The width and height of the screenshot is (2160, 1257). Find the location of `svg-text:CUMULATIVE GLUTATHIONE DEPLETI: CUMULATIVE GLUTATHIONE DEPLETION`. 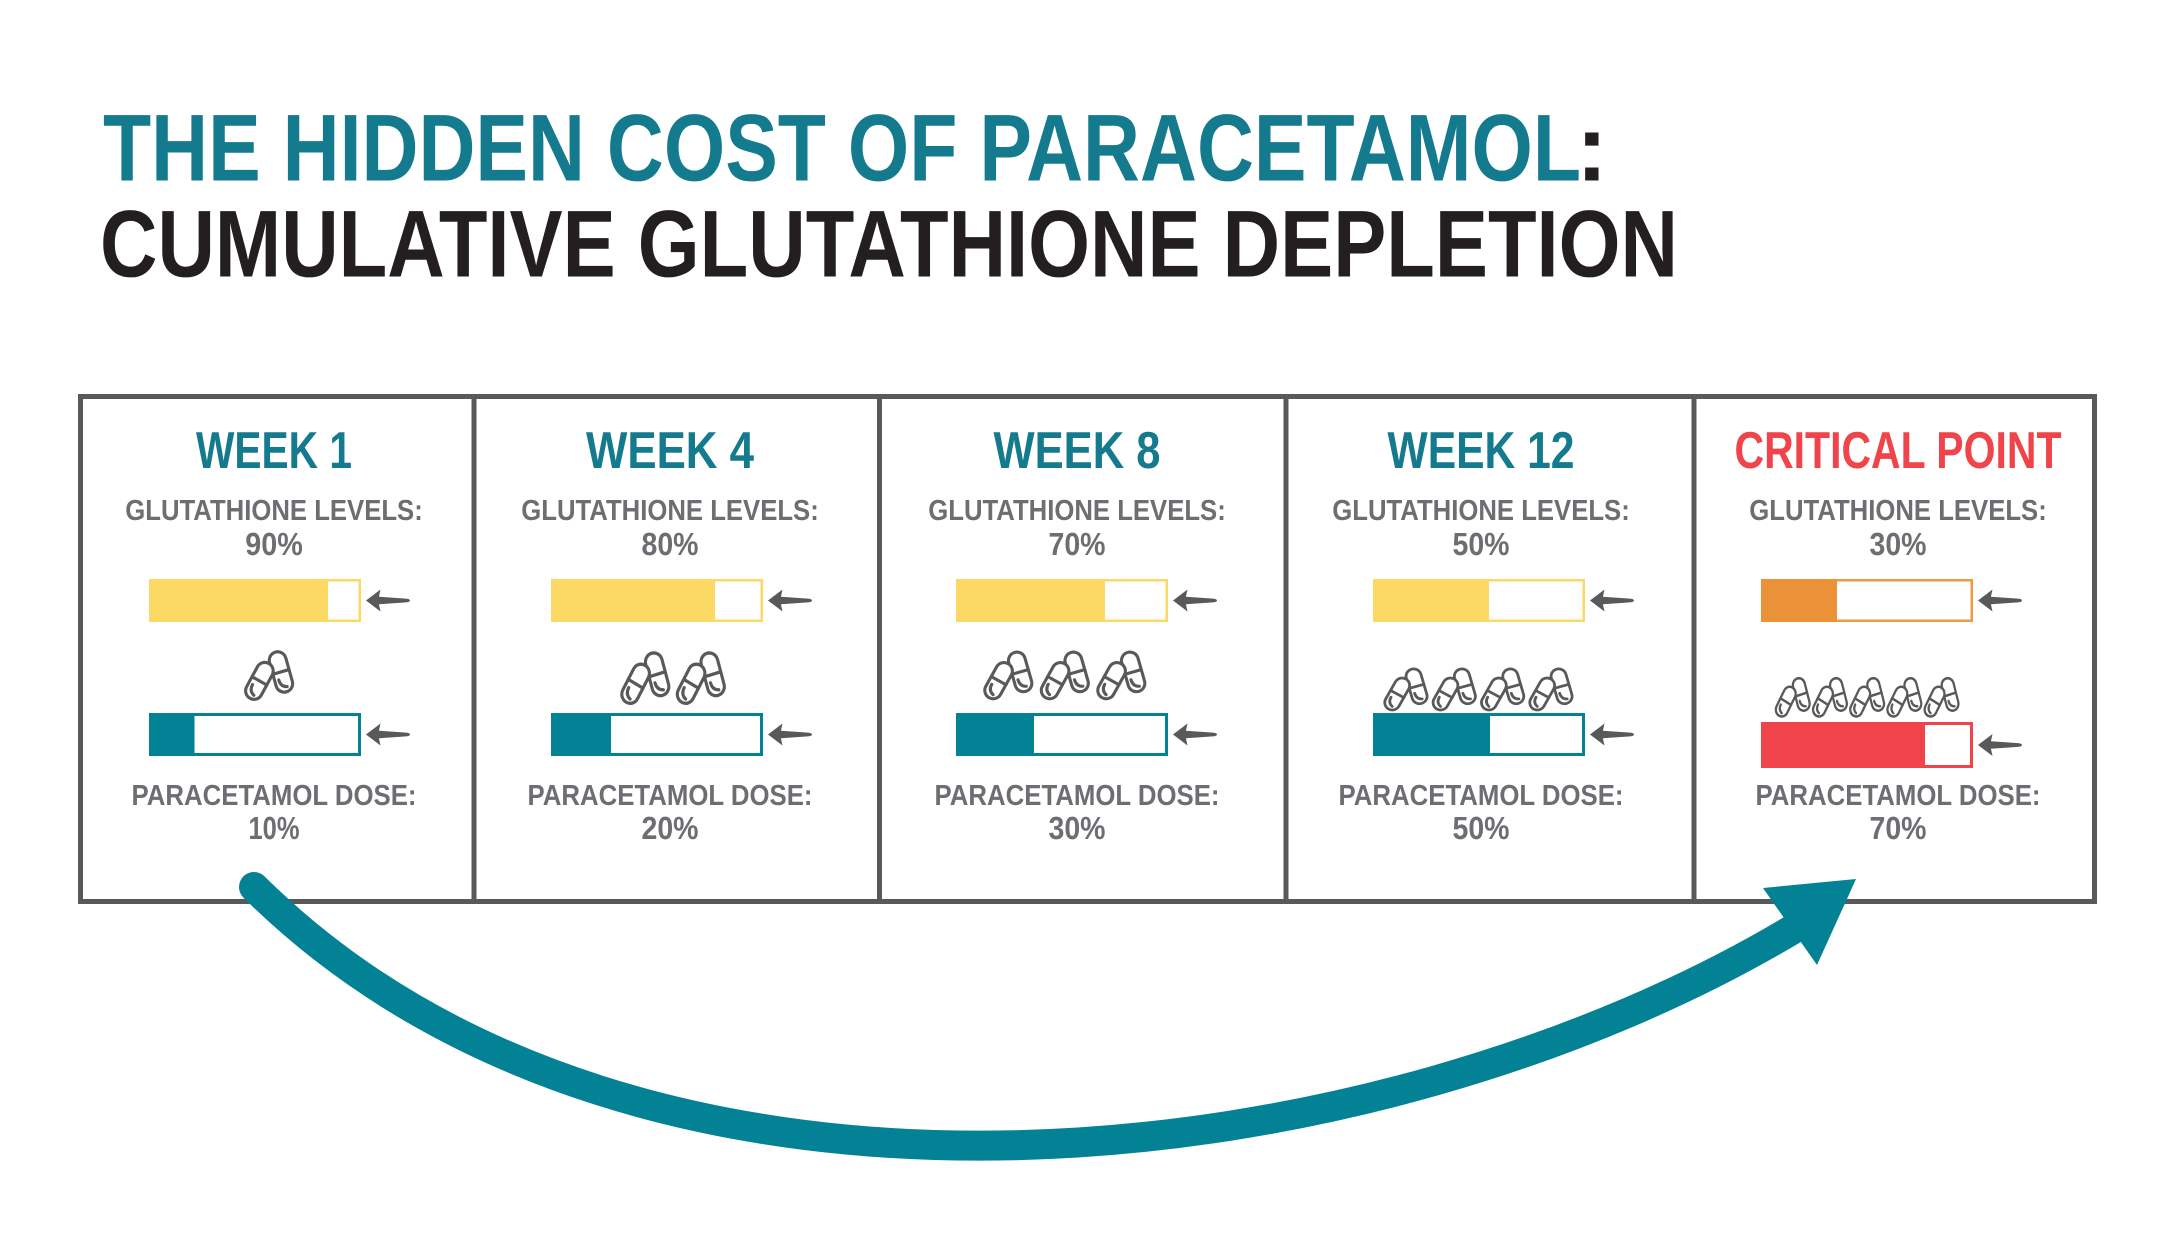

svg-text:CUMULATIVE GLUTATHIONE DEPLETI: CUMULATIVE GLUTATHIONE DEPLETION is located at coordinates (889, 245).